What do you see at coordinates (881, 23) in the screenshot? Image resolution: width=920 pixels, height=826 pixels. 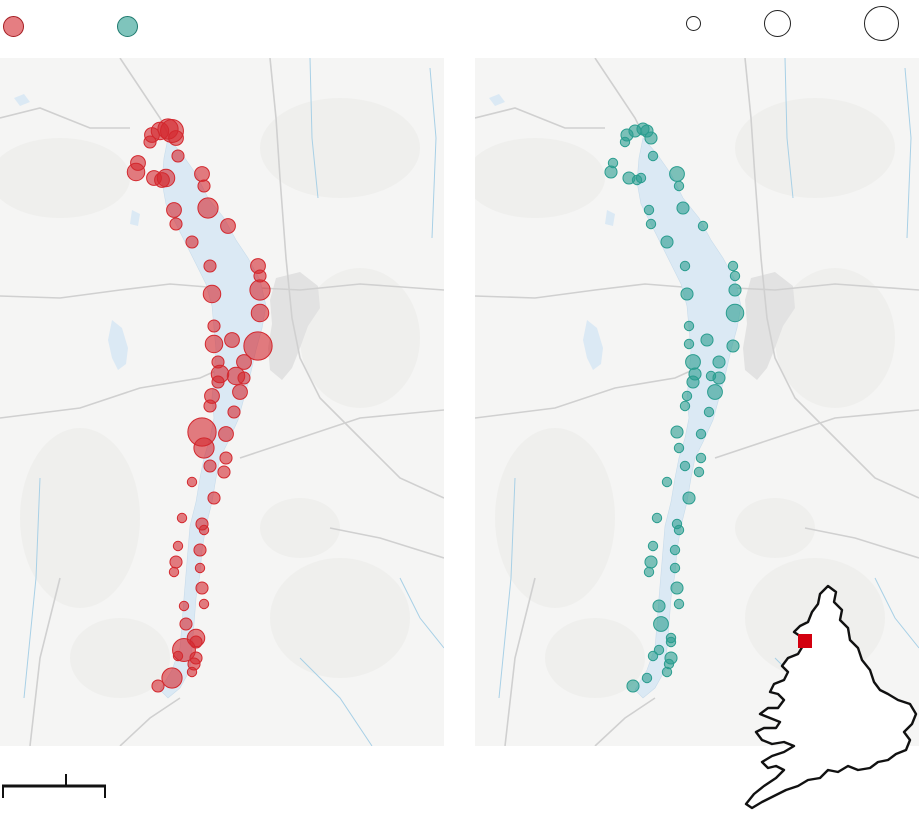 I see `size-key-large` at bounding box center [881, 23].